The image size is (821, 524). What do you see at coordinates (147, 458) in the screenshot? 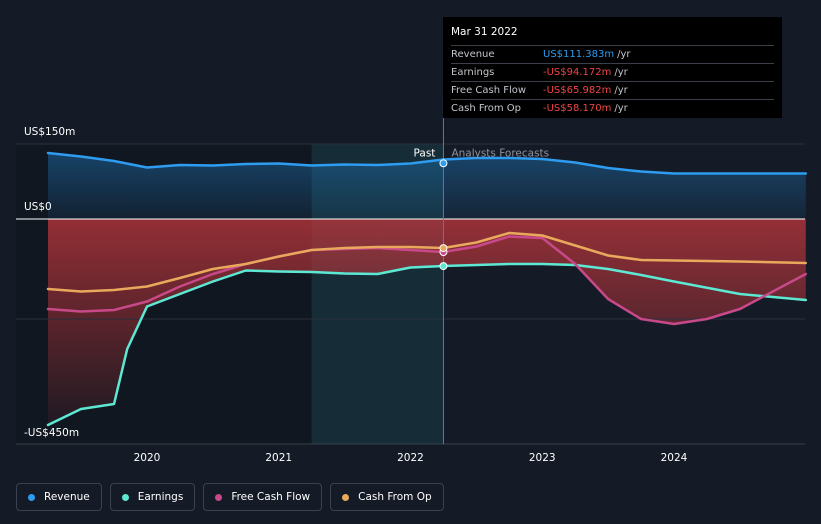
I see `x-tick-label: 2020` at bounding box center [147, 458].